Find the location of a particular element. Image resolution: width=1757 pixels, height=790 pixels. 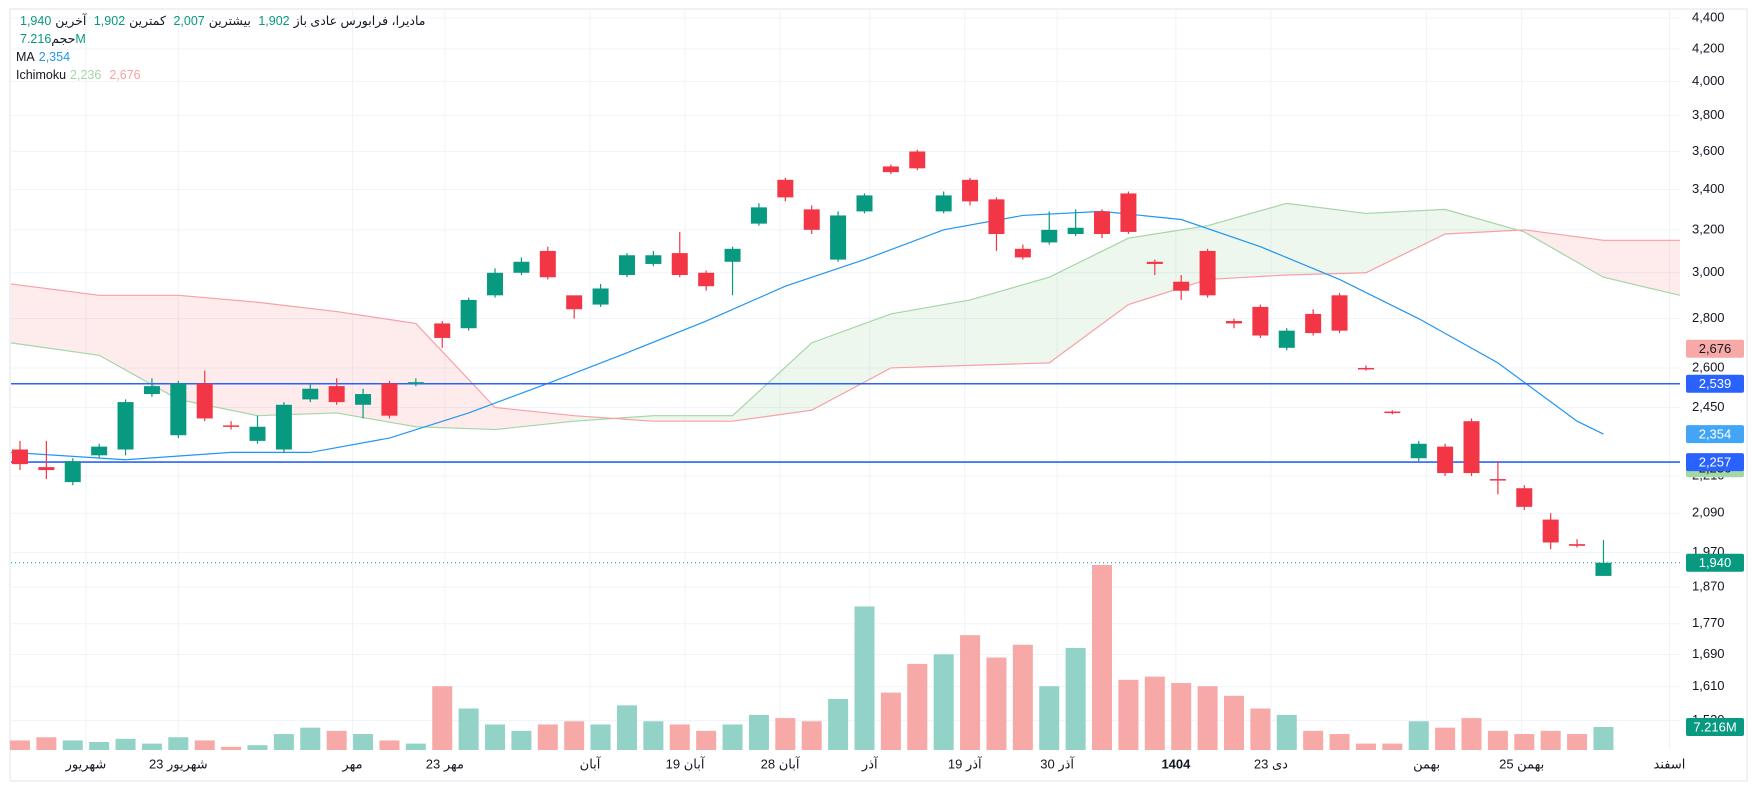

x-tick-label: 23 مهر is located at coordinates (445, 764).